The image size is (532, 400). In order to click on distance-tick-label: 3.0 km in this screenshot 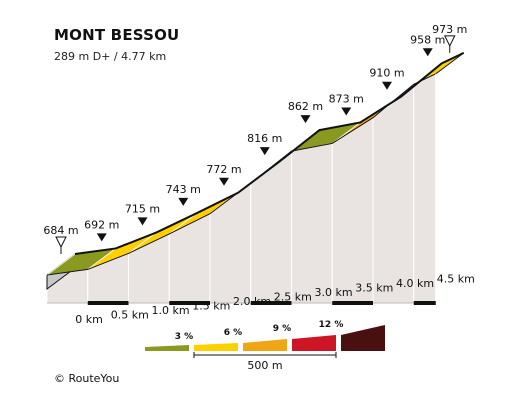, I will do `click(333, 292)`.